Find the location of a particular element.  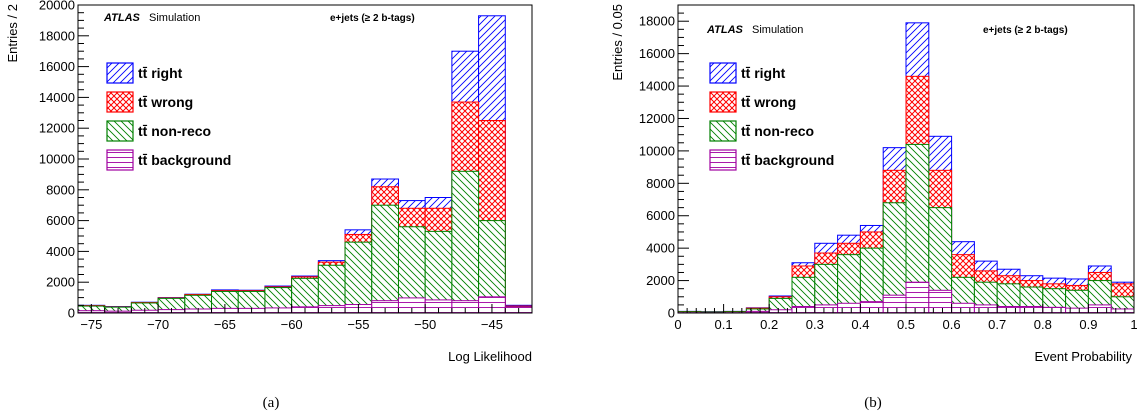

atlas-label-a: ATLAS is located at coordinates (122, 18).